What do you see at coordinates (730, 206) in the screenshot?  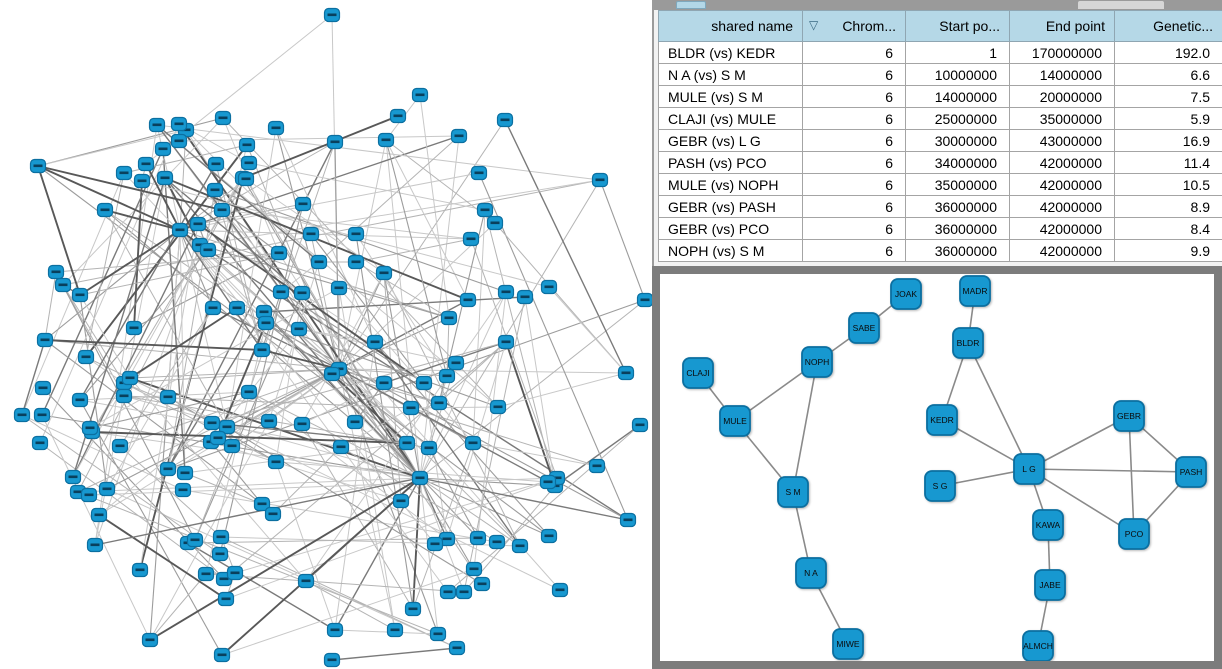 I see `table-cell: GEBR (vs) PASH` at bounding box center [730, 206].